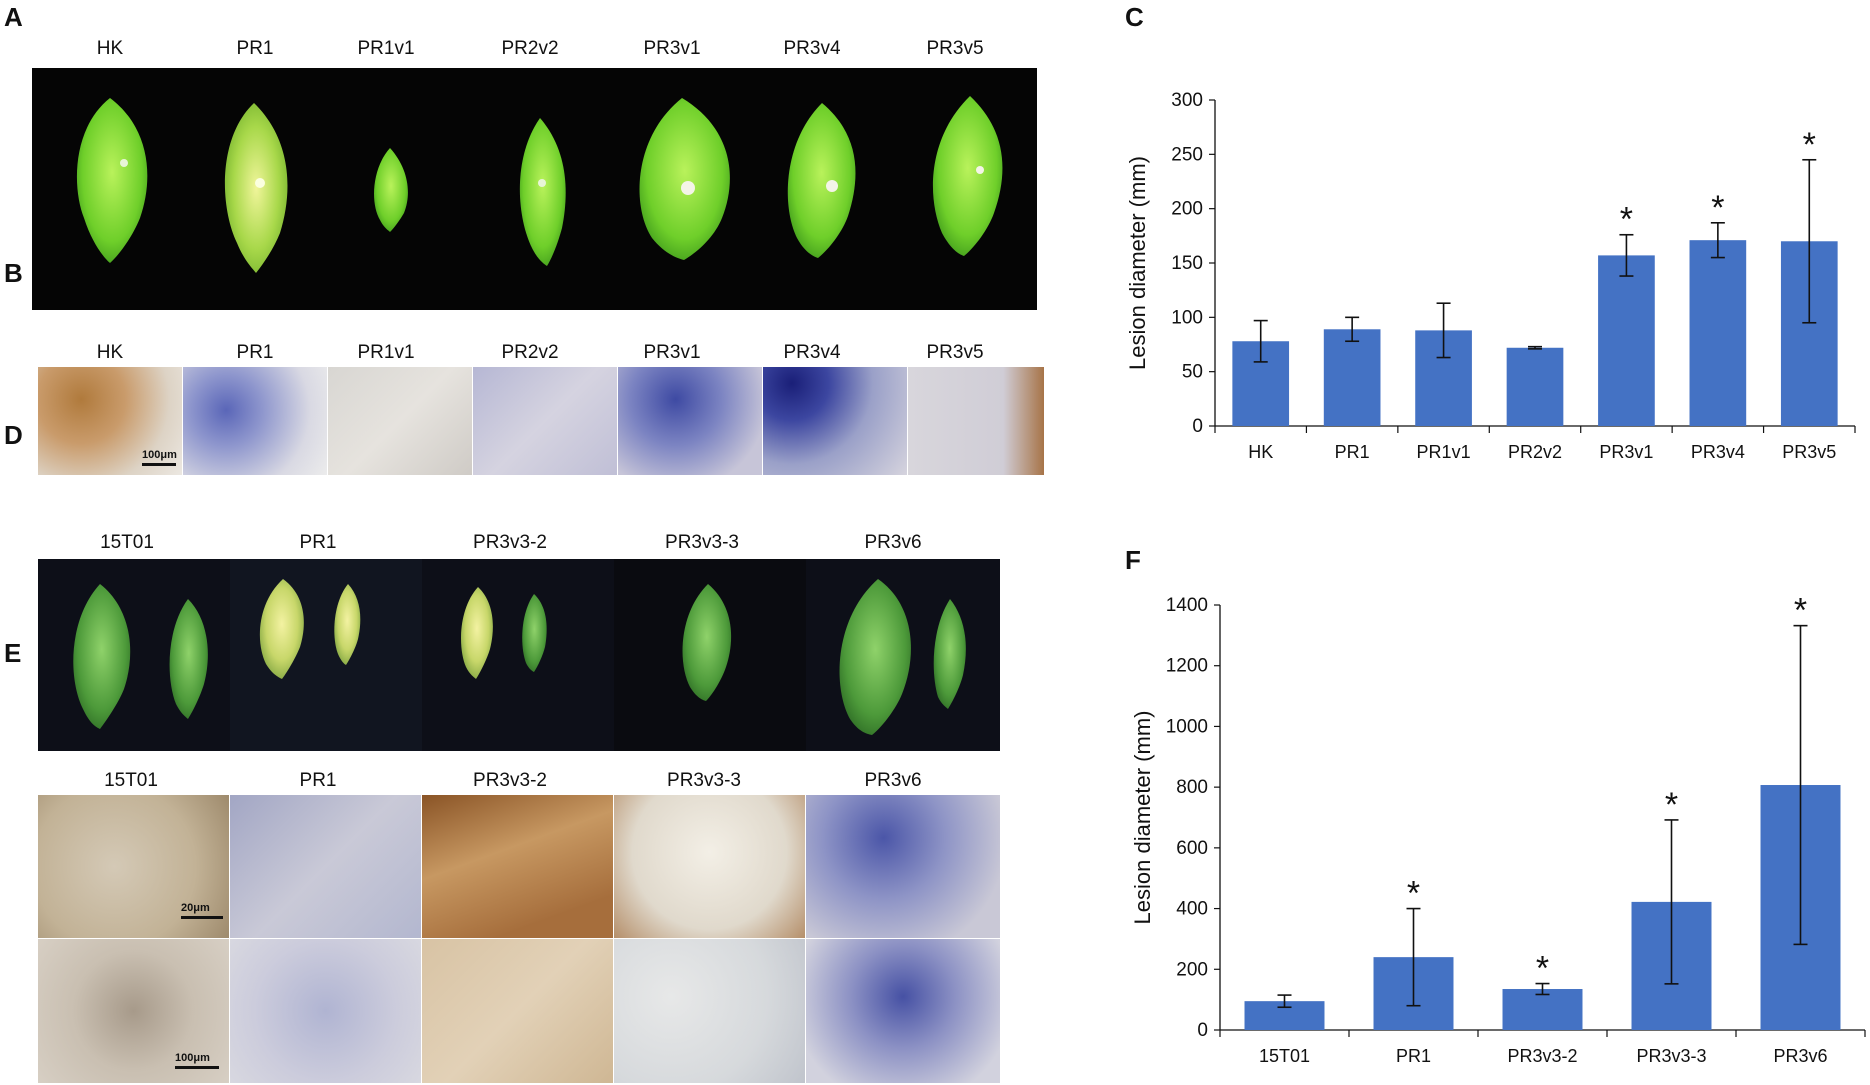 The width and height of the screenshot is (1870, 1085). I want to click on chart-c-bar-pr3v1, so click(1626, 340).